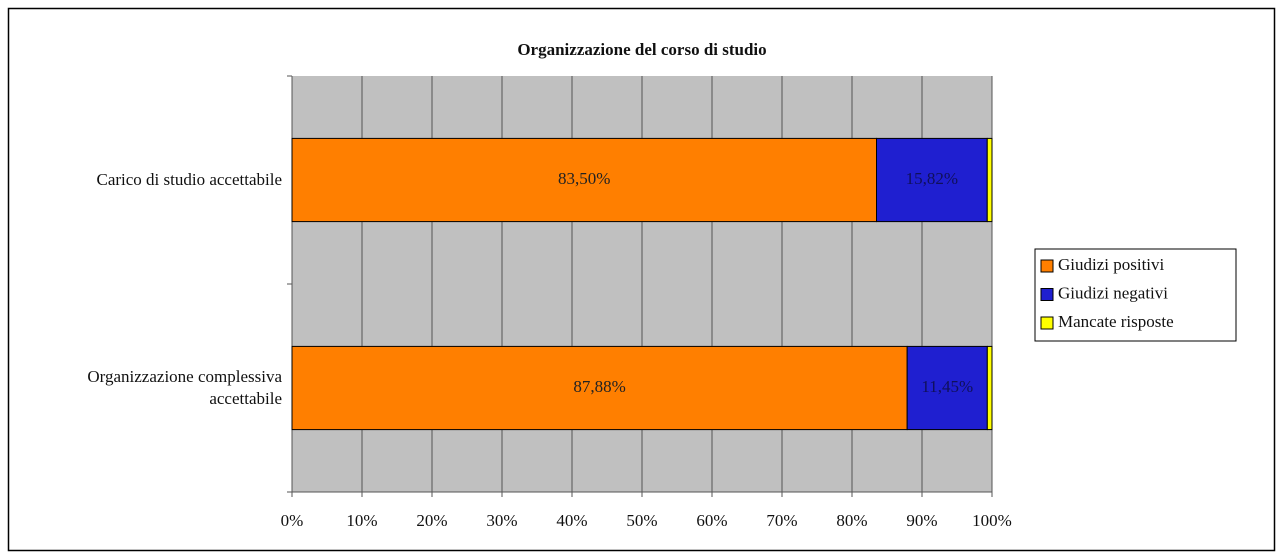 This screenshot has width=1283, height=559. I want to click on x-tick-label: 50%, so click(641, 520).